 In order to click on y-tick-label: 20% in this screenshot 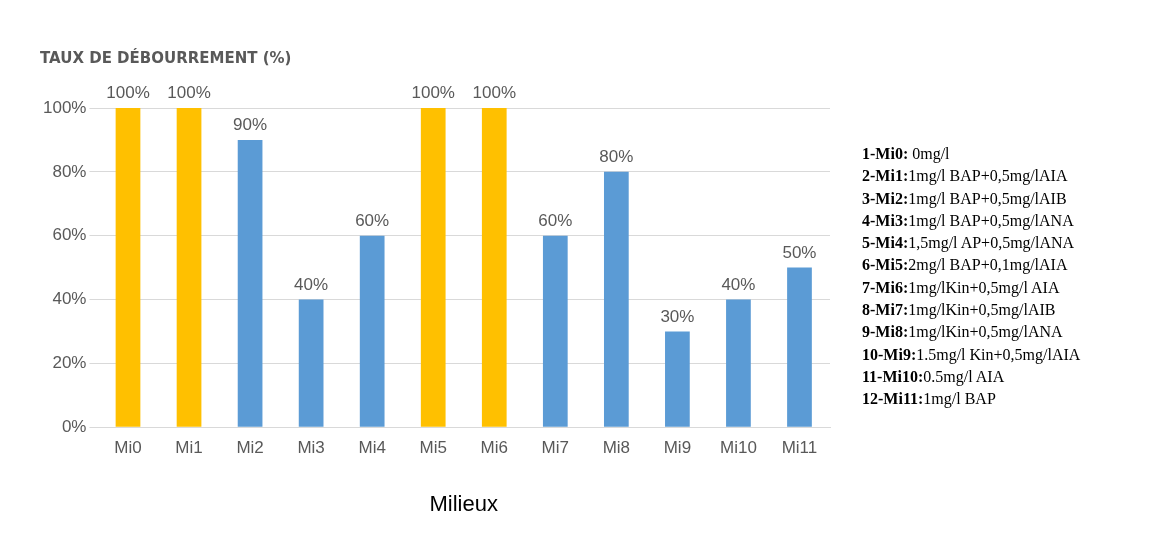, I will do `click(69, 363)`.